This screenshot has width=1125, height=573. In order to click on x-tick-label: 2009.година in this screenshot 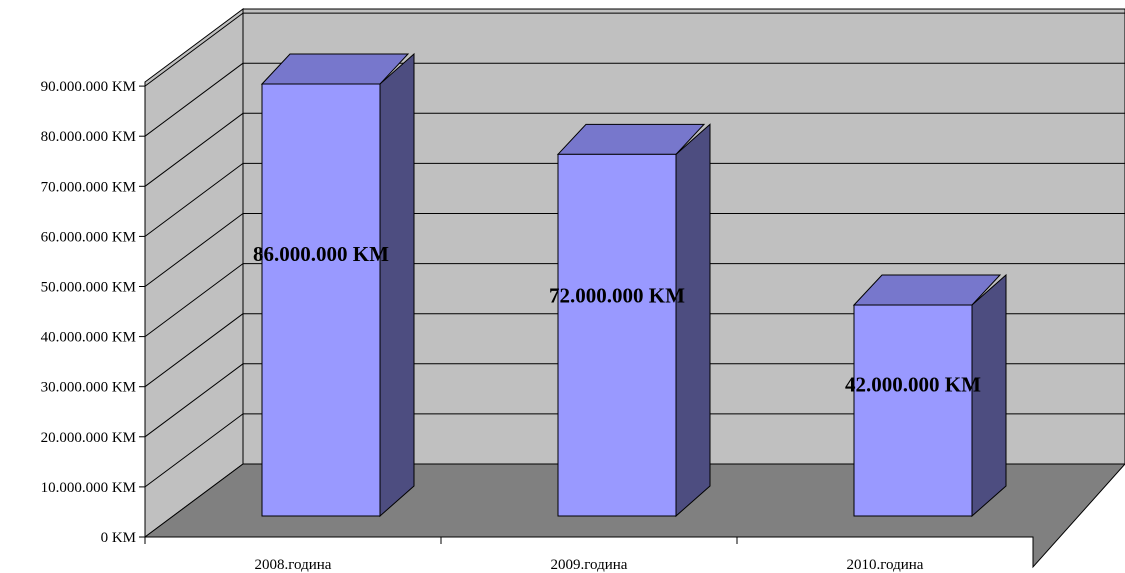, I will do `click(589, 565)`.